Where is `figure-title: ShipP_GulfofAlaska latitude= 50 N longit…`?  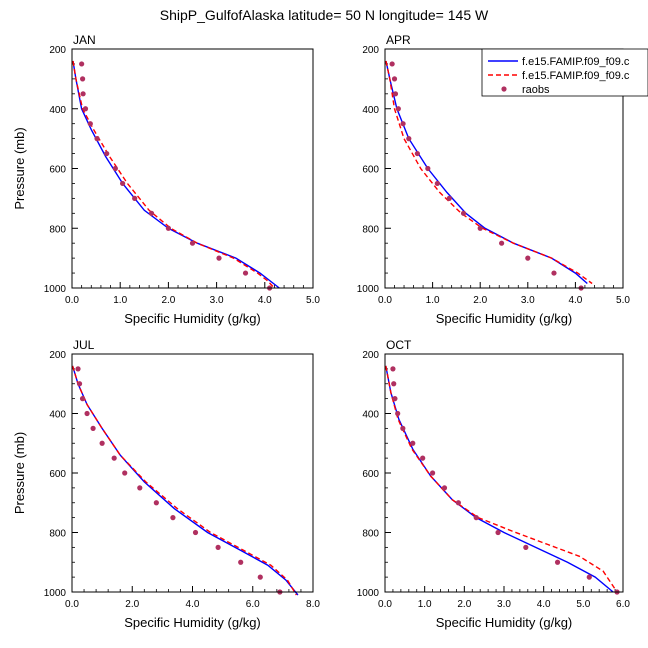
figure-title: ShipP_GulfofAlaska latitude= 50 N longit… is located at coordinates (324, 15).